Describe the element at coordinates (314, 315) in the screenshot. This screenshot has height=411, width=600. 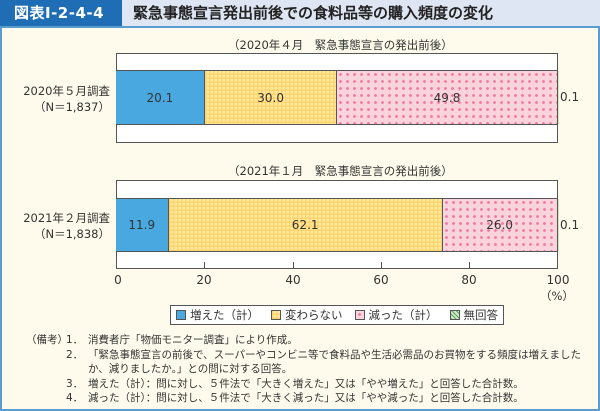
I see `legend-label: 変わらない` at that location.